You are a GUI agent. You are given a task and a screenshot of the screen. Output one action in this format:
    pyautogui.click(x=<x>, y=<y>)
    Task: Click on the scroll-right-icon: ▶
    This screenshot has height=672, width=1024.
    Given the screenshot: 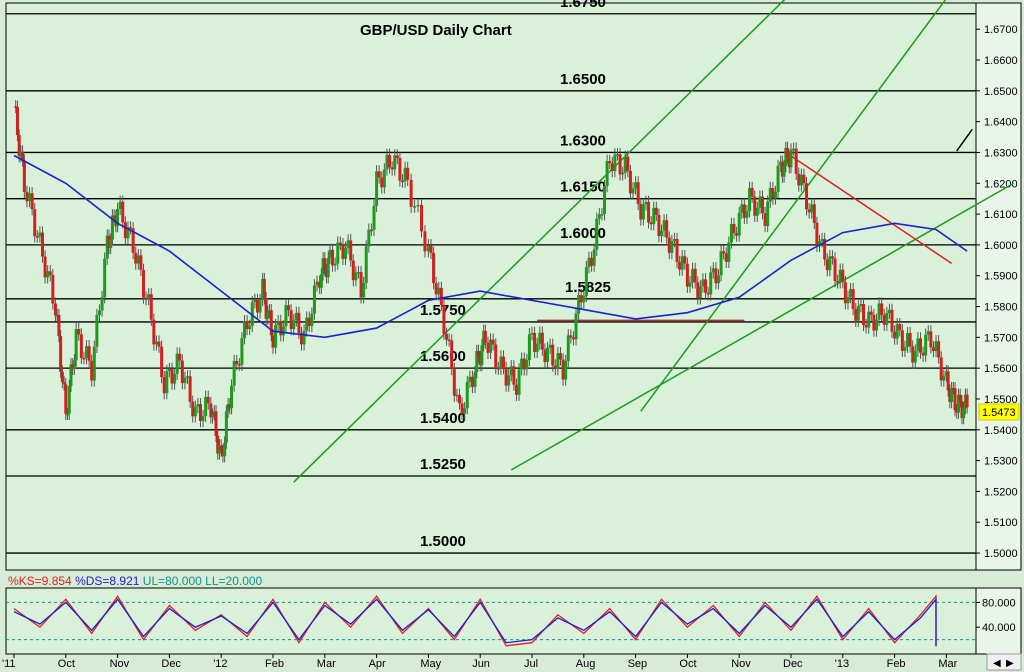 What is the action you would take?
    pyautogui.click(x=1010, y=663)
    